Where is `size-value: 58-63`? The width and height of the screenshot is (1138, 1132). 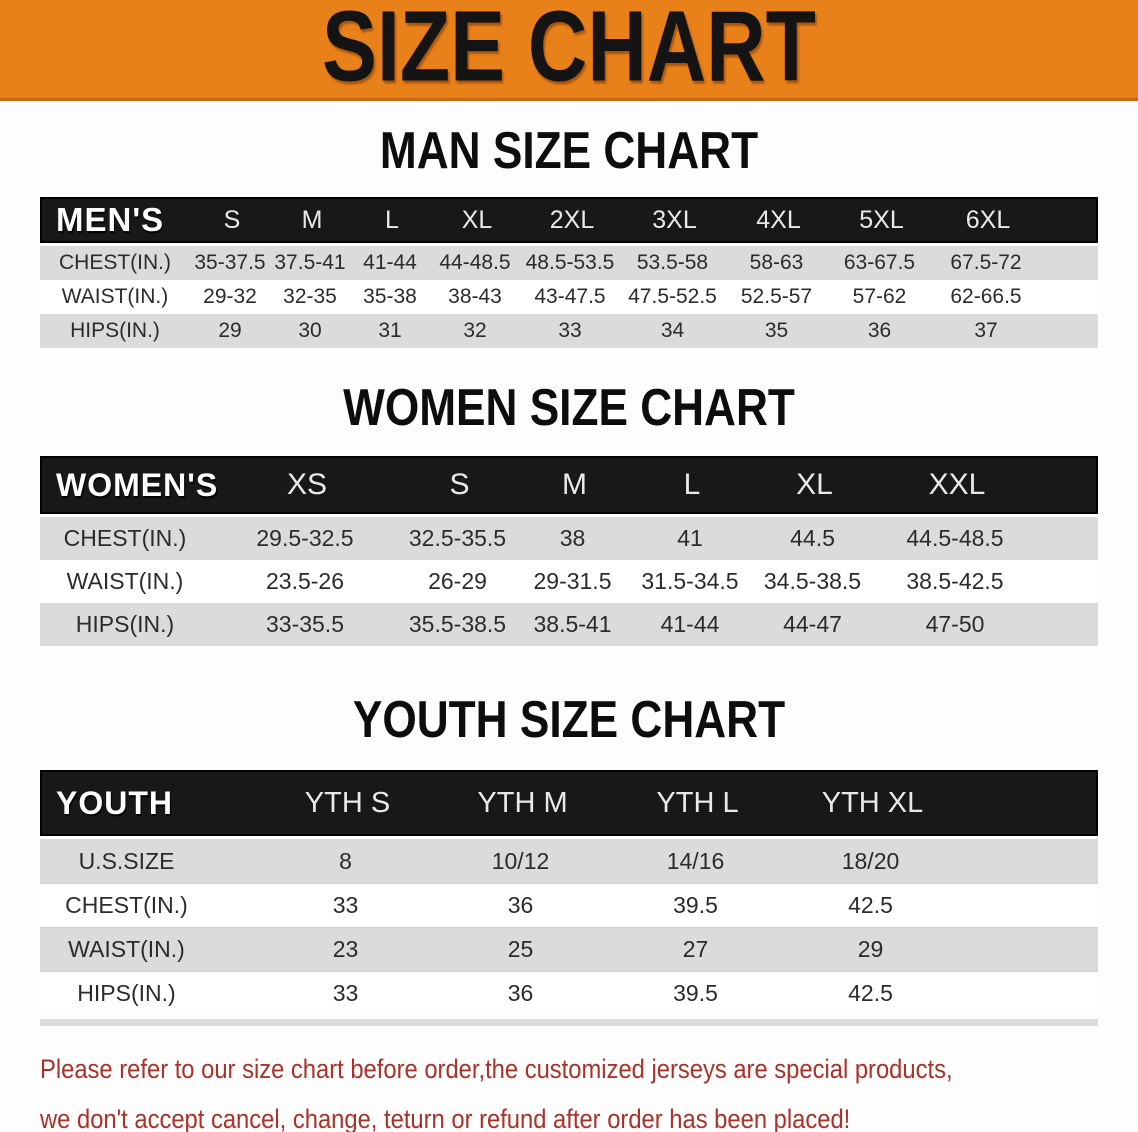
size-value: 58-63 is located at coordinates (776, 262).